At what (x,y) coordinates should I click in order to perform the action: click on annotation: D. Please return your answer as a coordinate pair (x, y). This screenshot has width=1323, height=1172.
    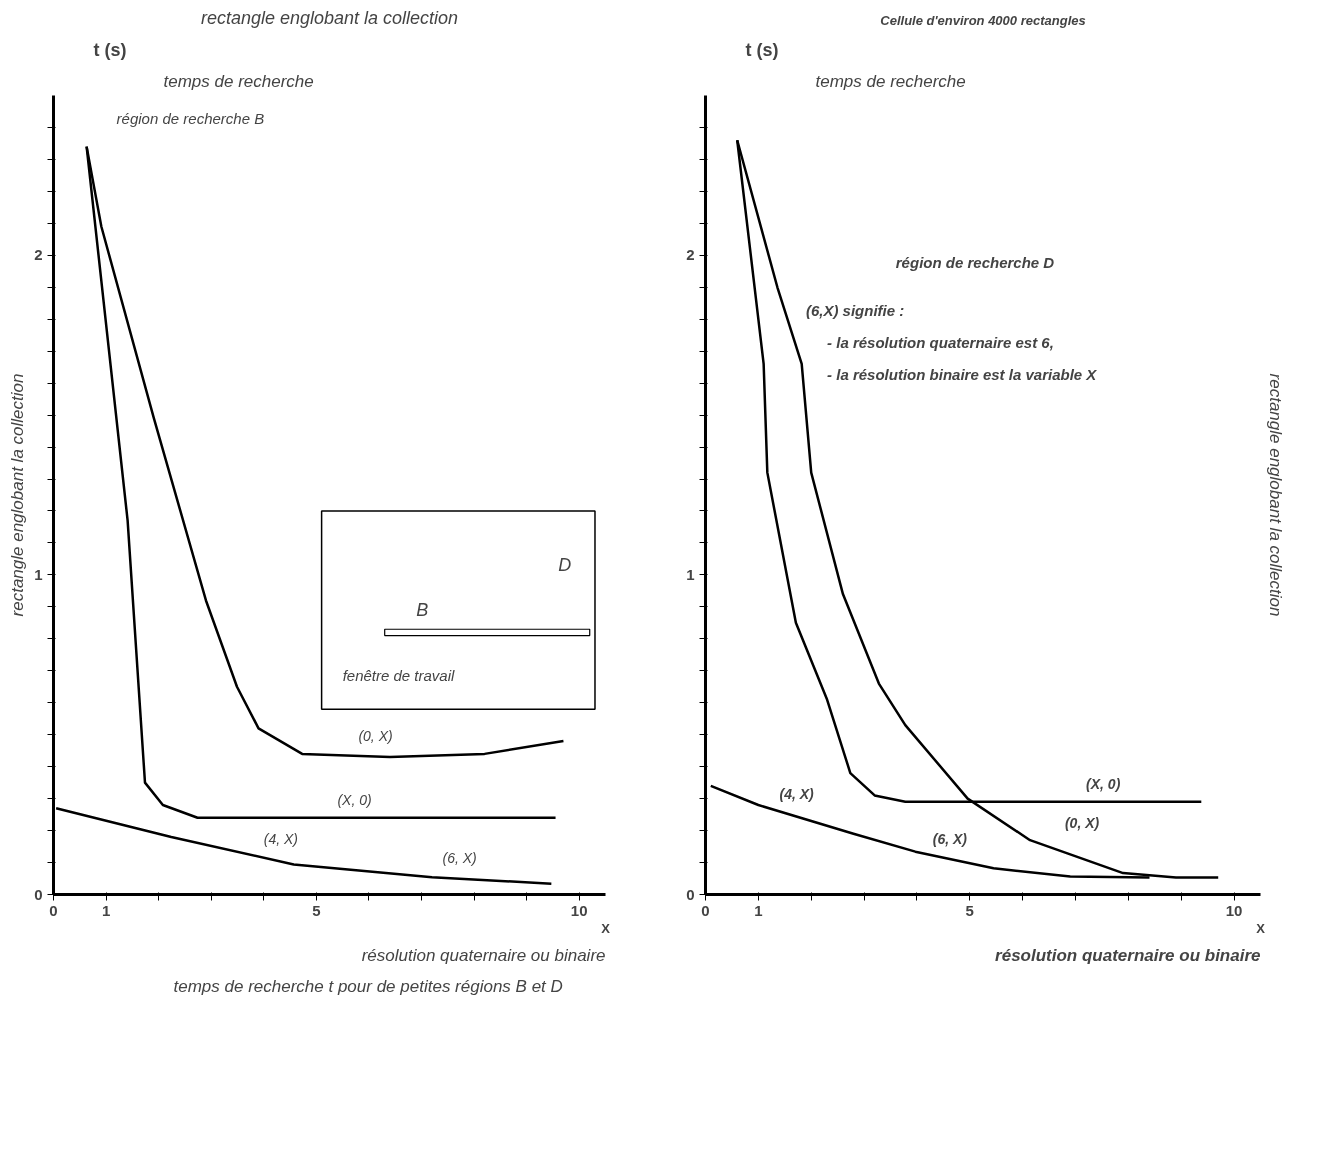
    Looking at the image, I should click on (565, 564).